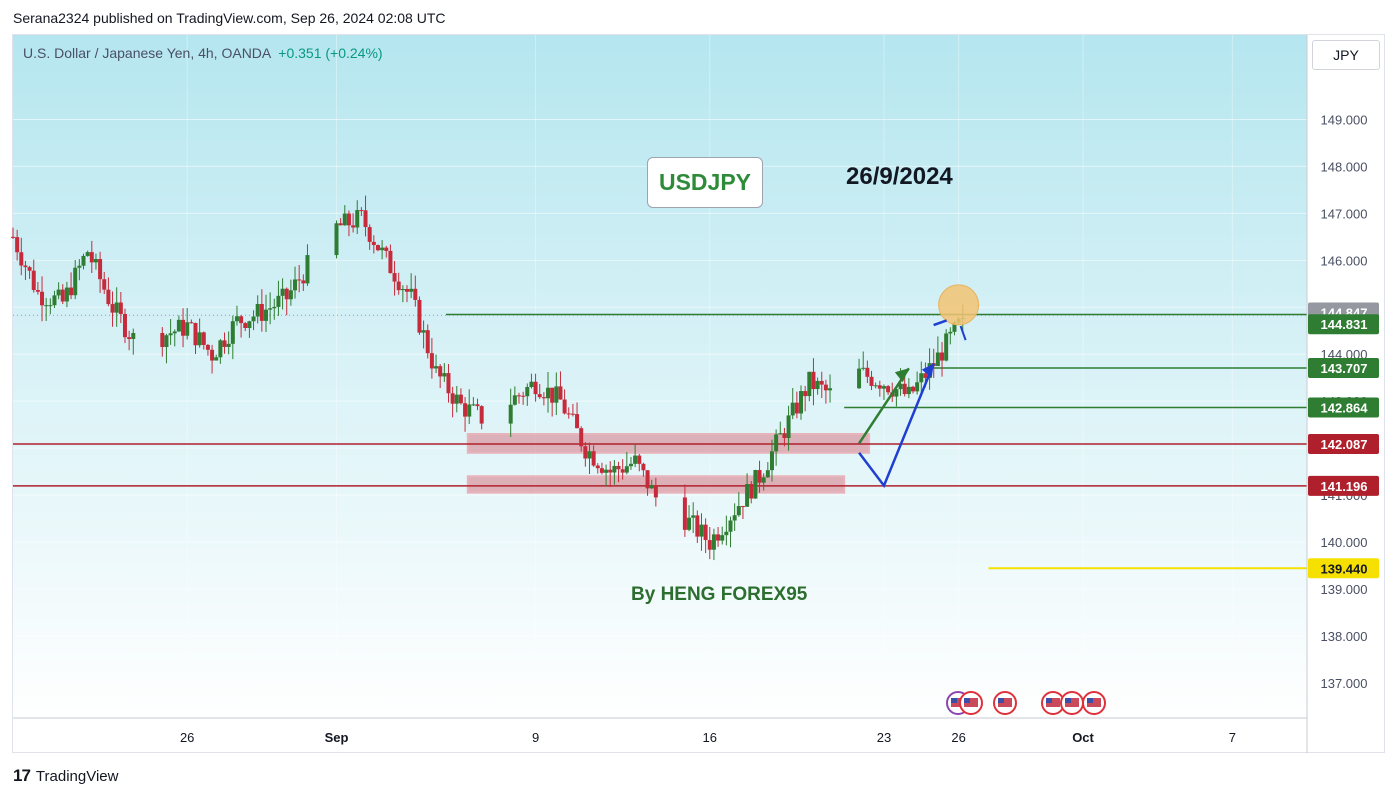 This screenshot has width=1397, height=798. I want to click on target-circle, so click(959, 305).